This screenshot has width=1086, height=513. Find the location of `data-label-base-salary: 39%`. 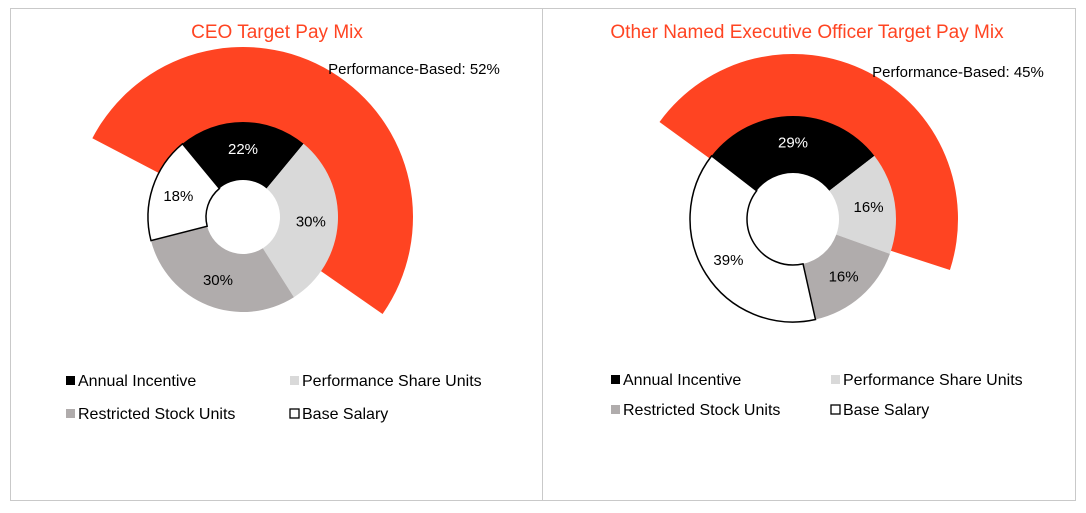

data-label-base-salary: 39% is located at coordinates (728, 260).